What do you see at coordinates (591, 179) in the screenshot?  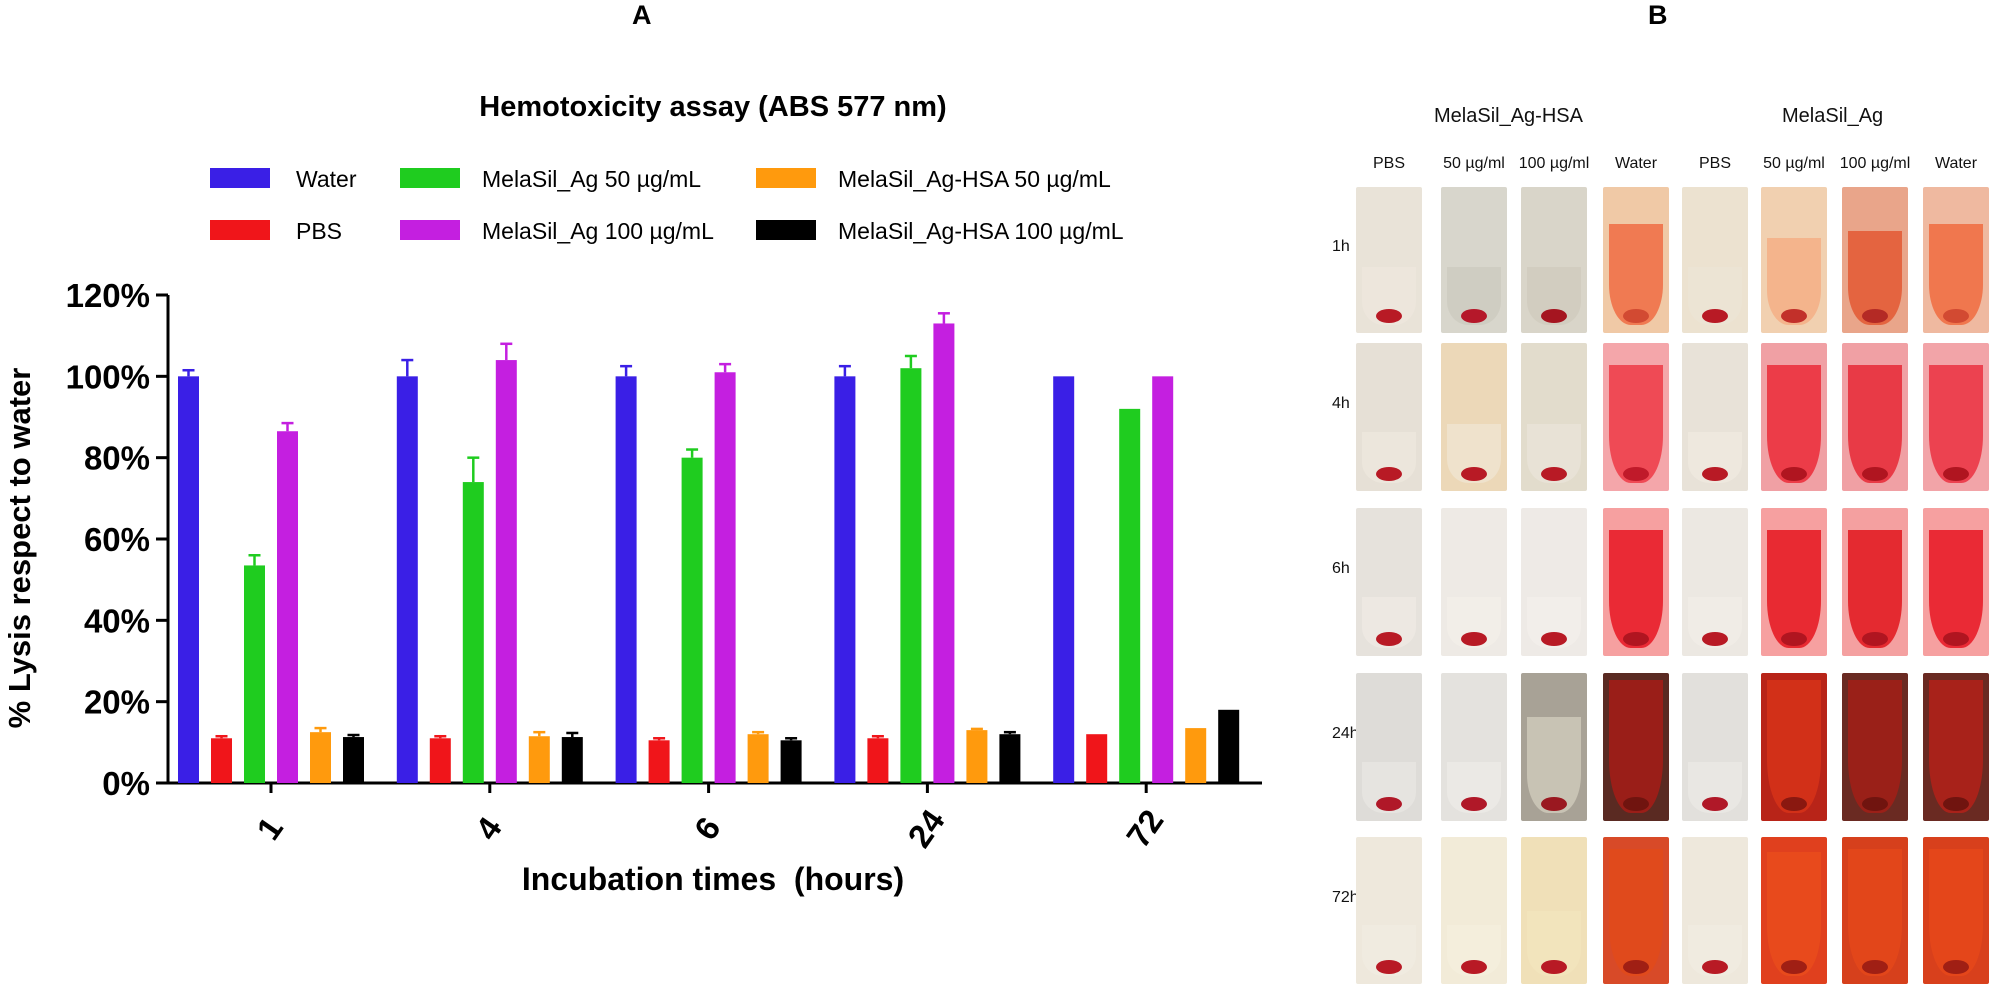 I see `legend-label: MelaSil_Ag 50 µg/mL` at bounding box center [591, 179].